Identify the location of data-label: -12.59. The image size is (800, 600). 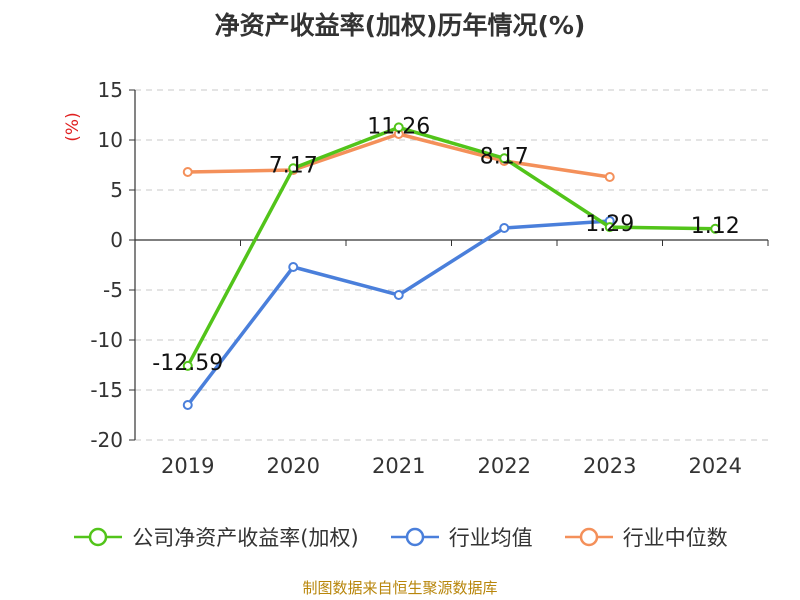
(187, 363).